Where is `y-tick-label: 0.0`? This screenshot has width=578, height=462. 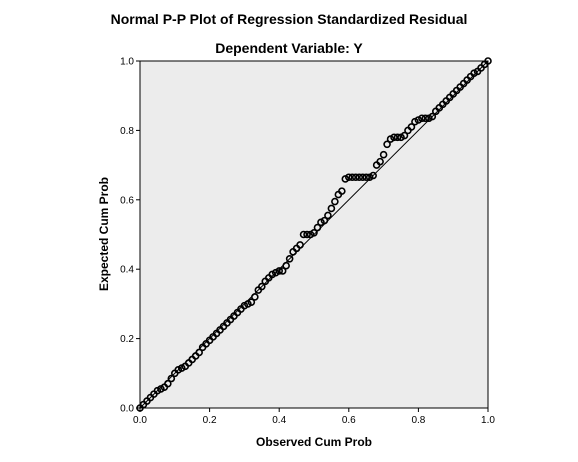
y-tick-label: 0.0 is located at coordinates (127, 409).